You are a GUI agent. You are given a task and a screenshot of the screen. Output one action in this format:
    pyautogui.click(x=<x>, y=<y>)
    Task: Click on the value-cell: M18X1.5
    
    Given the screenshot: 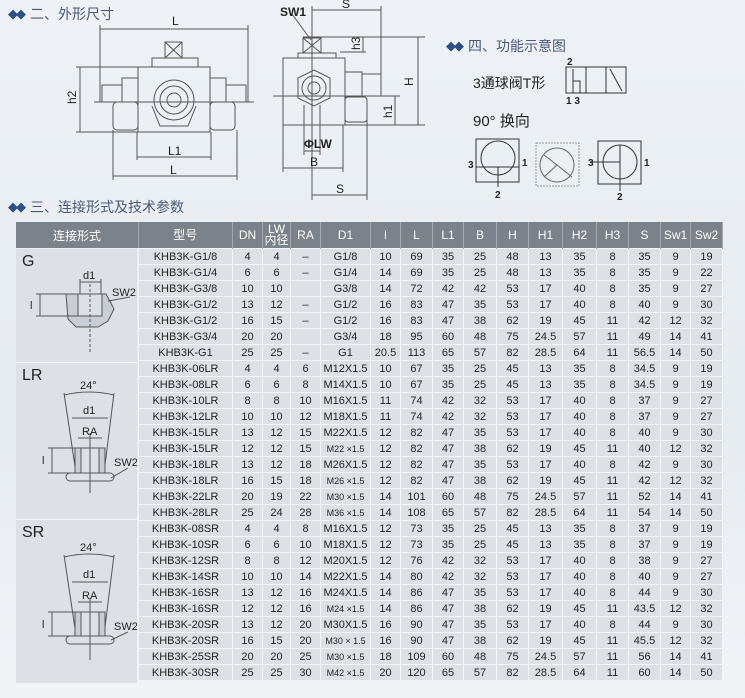 What is the action you would take?
    pyautogui.click(x=345, y=544)
    